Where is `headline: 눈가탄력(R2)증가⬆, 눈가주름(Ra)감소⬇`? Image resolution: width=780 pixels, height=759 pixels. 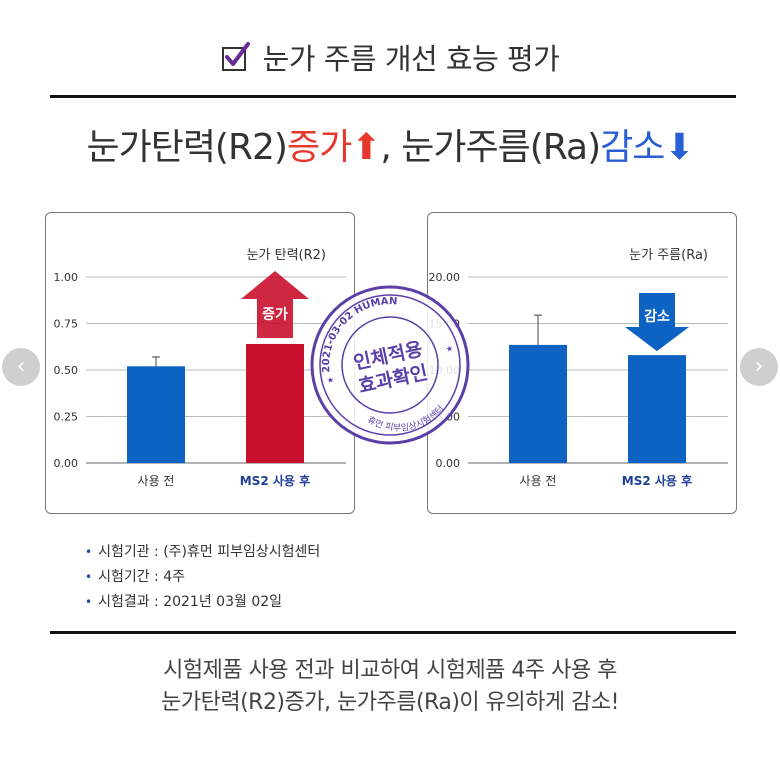 headline: 눈가탄력(R2)증가⬆, 눈가주름(Ra)감소⬇ is located at coordinates (390, 144).